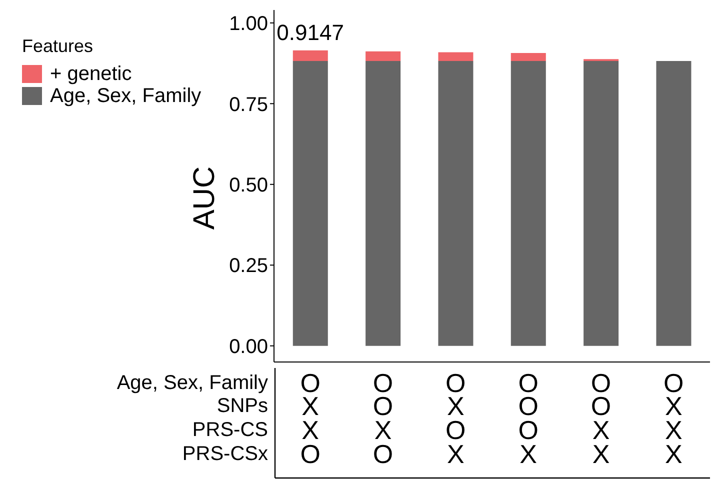  I want to click on text: Age, Sex, Family, so click(192, 383).